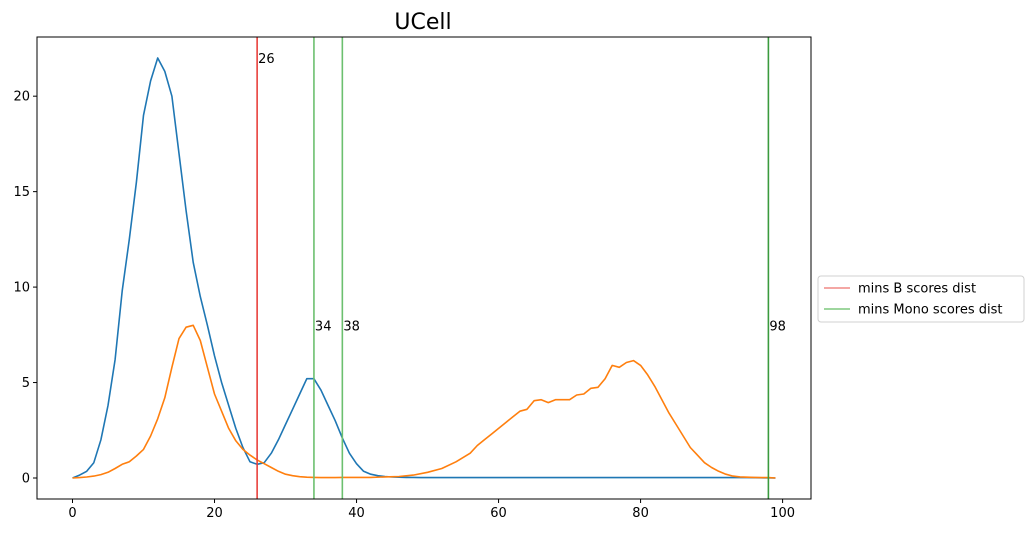  What do you see at coordinates (21, 192) in the screenshot?
I see `y-tick-label: 15` at bounding box center [21, 192].